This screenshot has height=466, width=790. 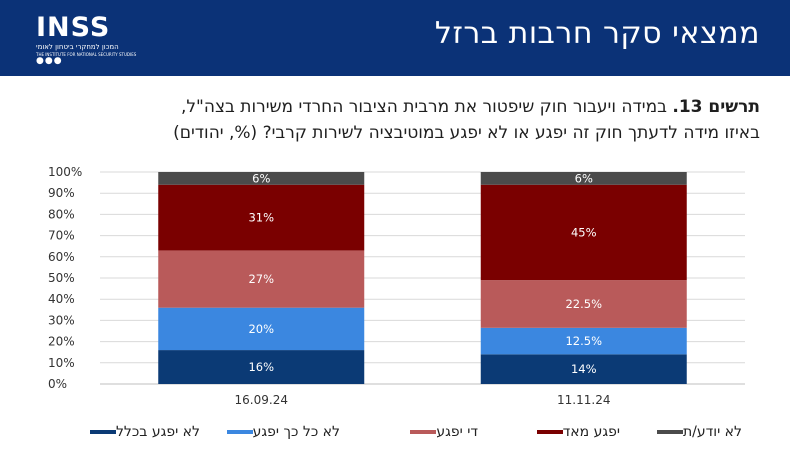 I want to click on y-tick-label: 0%, so click(x=57, y=384).